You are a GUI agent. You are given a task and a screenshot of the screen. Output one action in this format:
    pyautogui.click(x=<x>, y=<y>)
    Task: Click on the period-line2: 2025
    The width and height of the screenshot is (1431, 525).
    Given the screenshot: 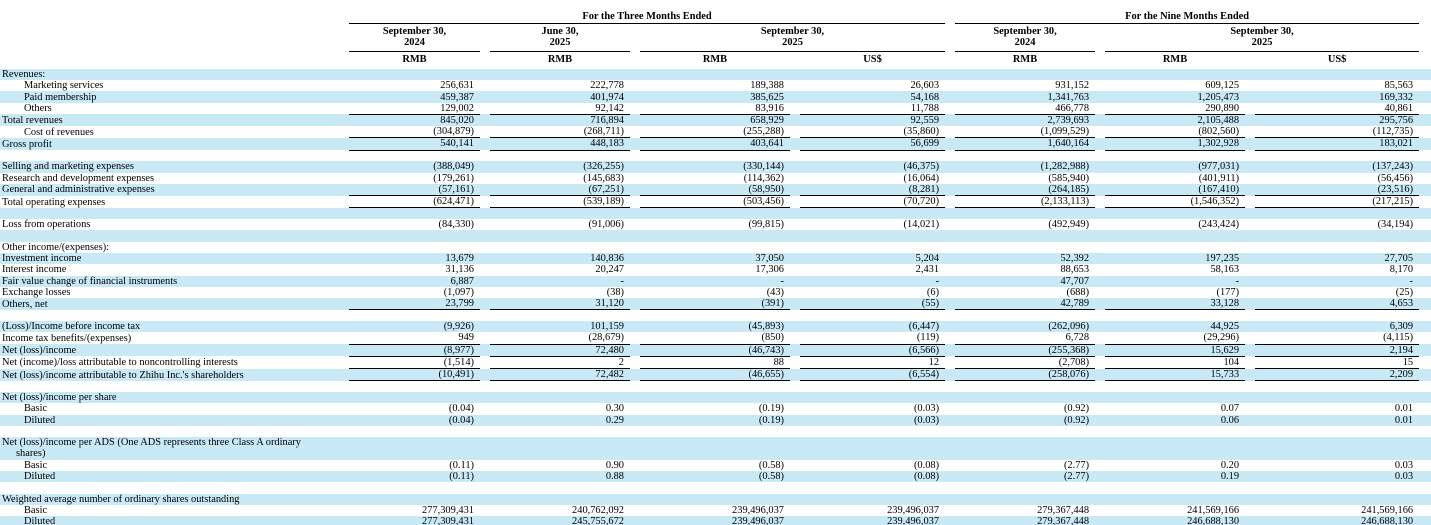 What is the action you would take?
    pyautogui.click(x=560, y=43)
    